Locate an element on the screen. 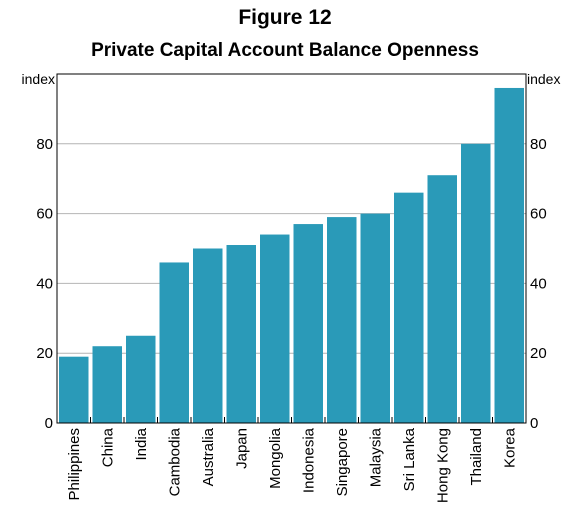  y-tick-label-right: 20 is located at coordinates (538, 353).